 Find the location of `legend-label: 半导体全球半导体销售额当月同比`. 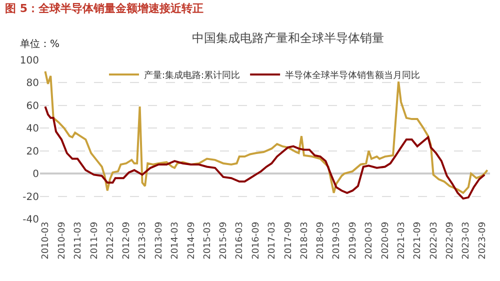

legend-label: 半导体全球半导体销售额当月同比 is located at coordinates (352, 76).